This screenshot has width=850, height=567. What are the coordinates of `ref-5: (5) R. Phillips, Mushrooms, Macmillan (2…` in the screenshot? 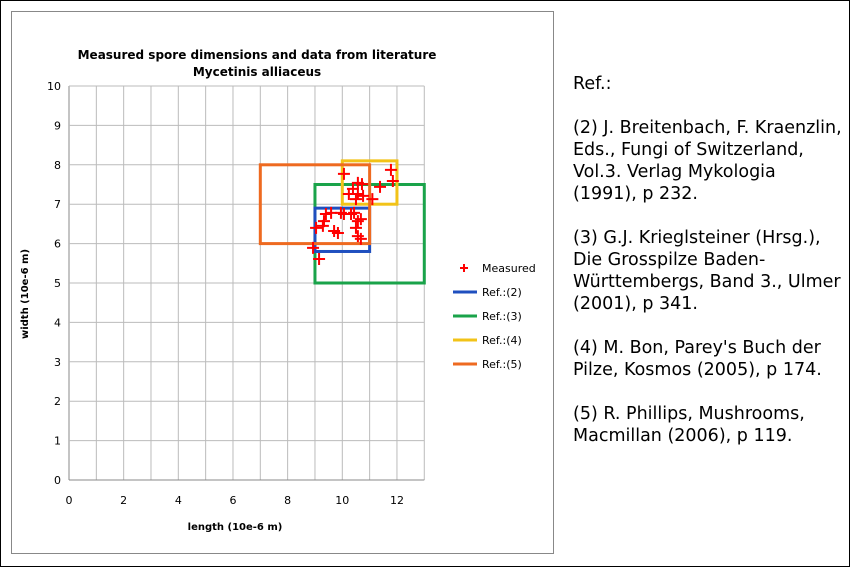 It's located at (689, 425).